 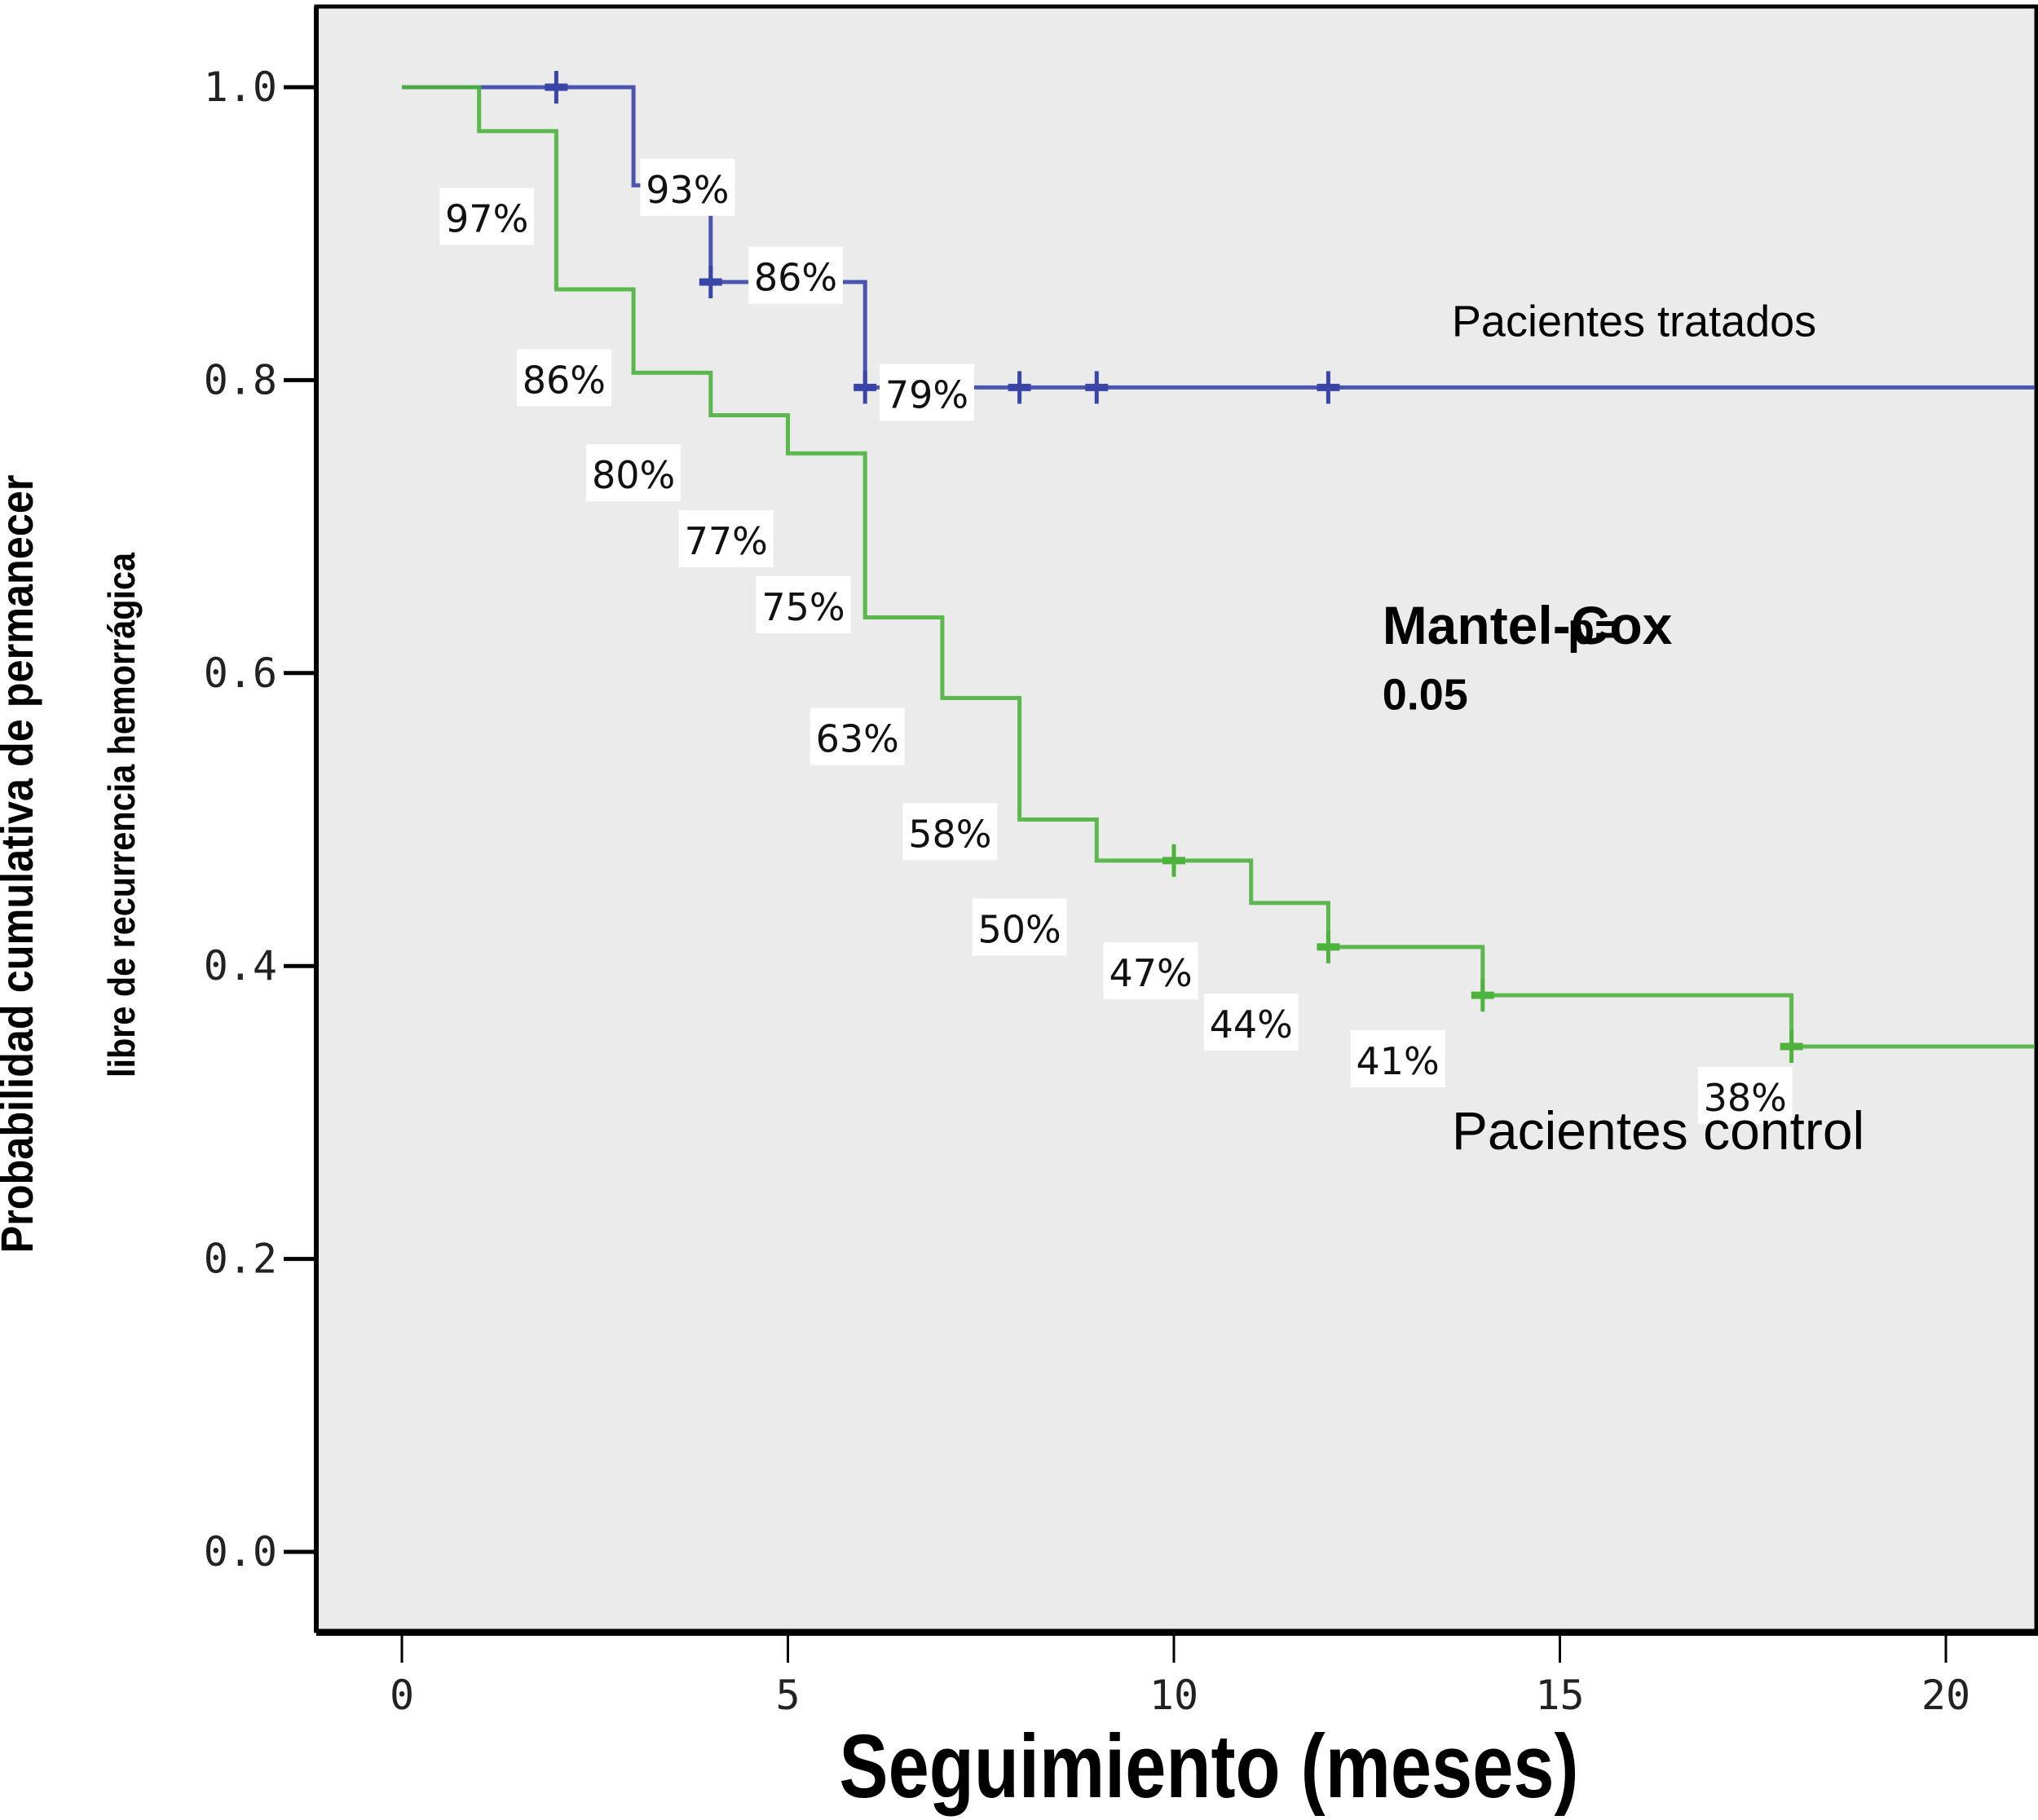 I want to click on annotation-mantel-p: p=, so click(x=1595, y=630).